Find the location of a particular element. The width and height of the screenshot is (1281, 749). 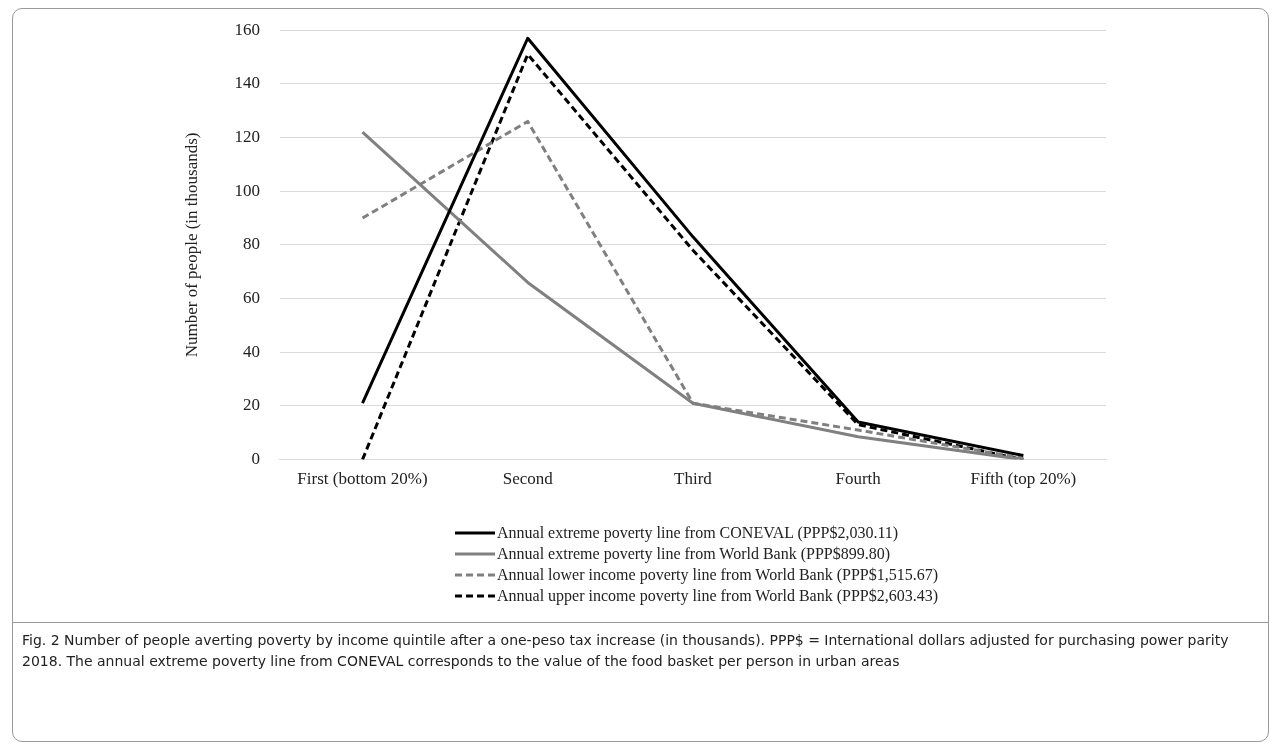

legend-label: Annual extreme poverty line from World Bank (PPP$899.80) is located at coordinates (694, 553).